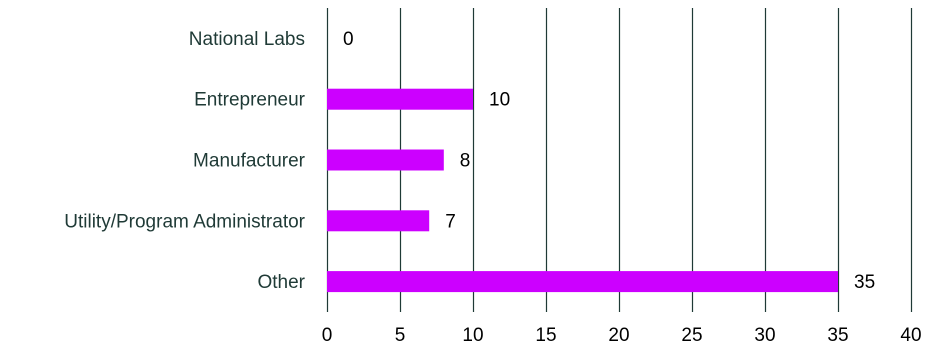 Image resolution: width=925 pixels, height=361 pixels. What do you see at coordinates (250, 100) in the screenshot?
I see `category-label: Entrepreneur` at bounding box center [250, 100].